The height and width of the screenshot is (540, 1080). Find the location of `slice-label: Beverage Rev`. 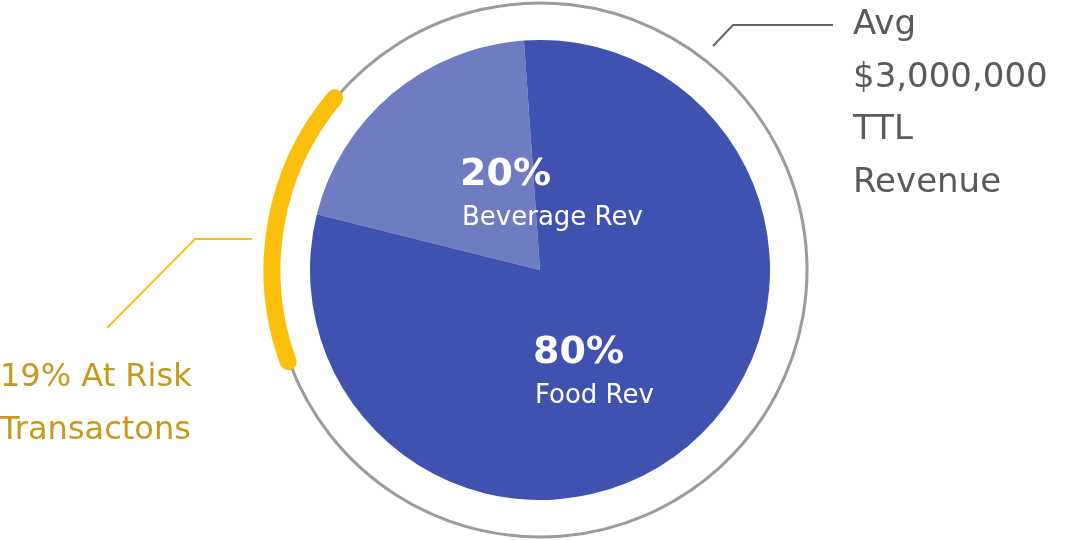

slice-label: Beverage Rev is located at coordinates (552, 216).